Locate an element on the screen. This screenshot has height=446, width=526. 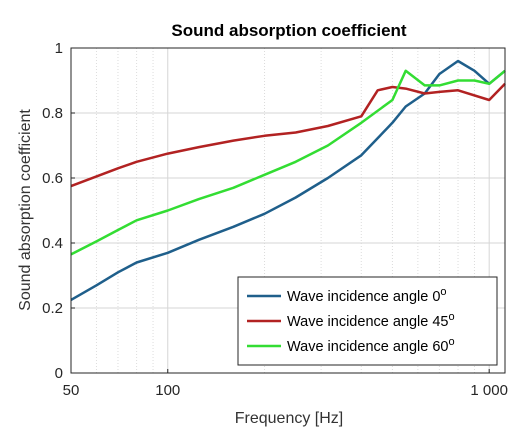
x-tick-label: 50 is located at coordinates (71, 390).